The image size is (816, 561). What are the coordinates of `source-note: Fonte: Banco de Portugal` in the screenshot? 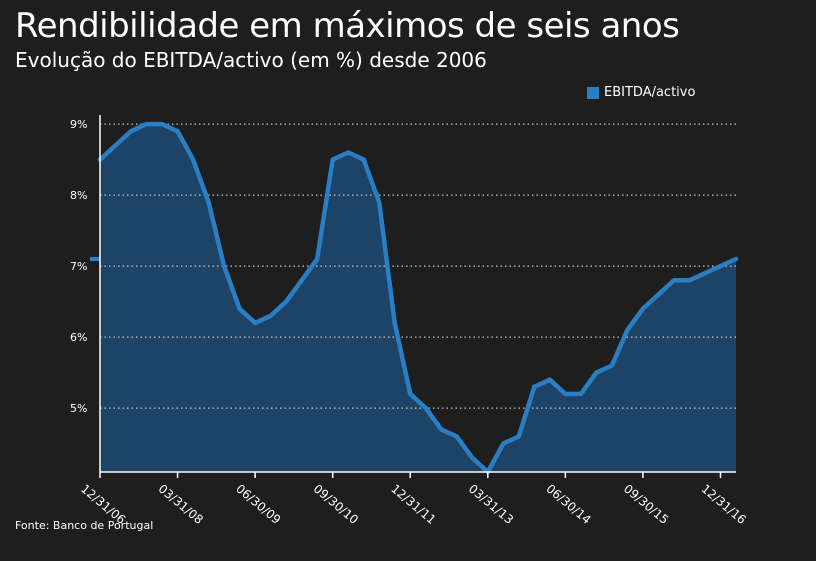 It's located at (84, 525).